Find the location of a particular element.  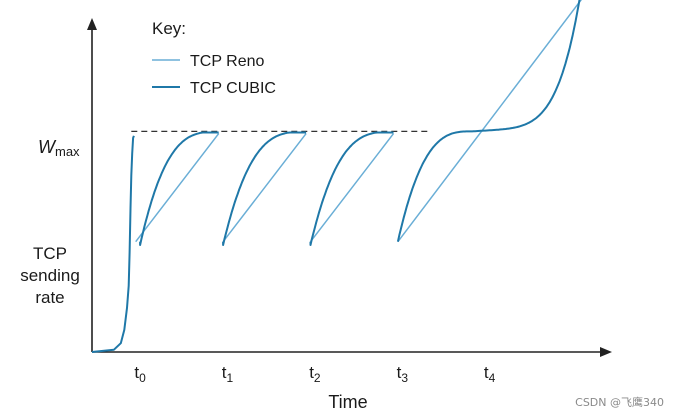

wmax-main: W is located at coordinates (47, 147).